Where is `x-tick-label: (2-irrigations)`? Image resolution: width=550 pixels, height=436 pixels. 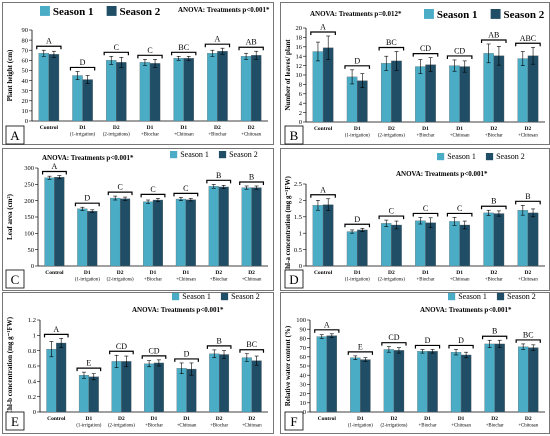 x-tick-label: (2-irrigations) is located at coordinates (121, 426).